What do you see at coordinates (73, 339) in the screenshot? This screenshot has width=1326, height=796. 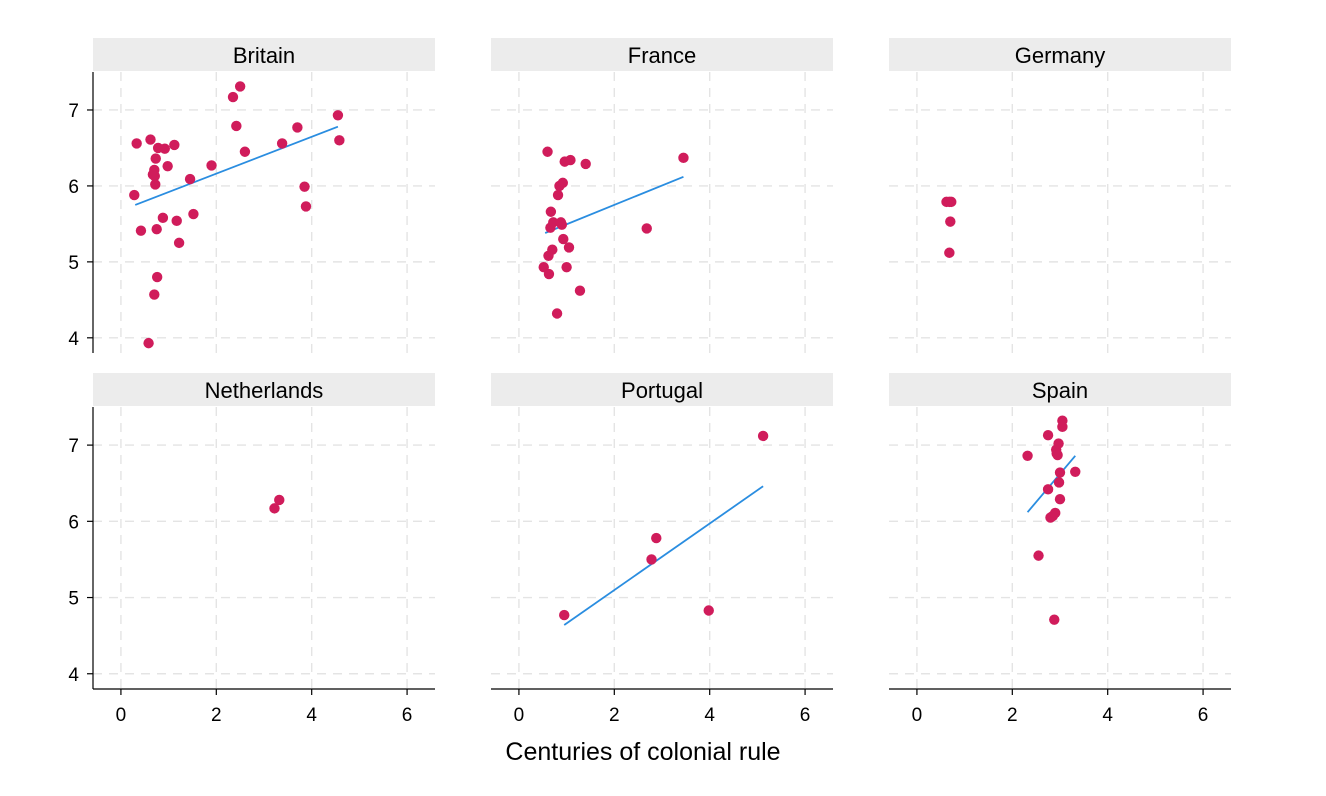 I see `y-tick-label: 4` at bounding box center [73, 339].